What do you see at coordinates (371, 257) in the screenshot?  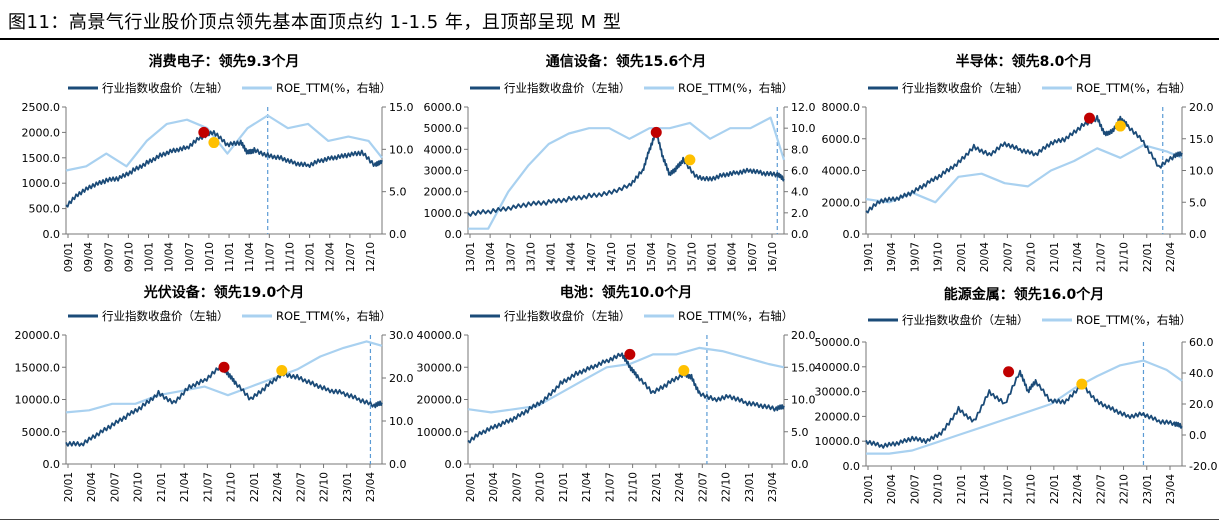 I see `x-tick-label: 12/10` at bounding box center [371, 257].